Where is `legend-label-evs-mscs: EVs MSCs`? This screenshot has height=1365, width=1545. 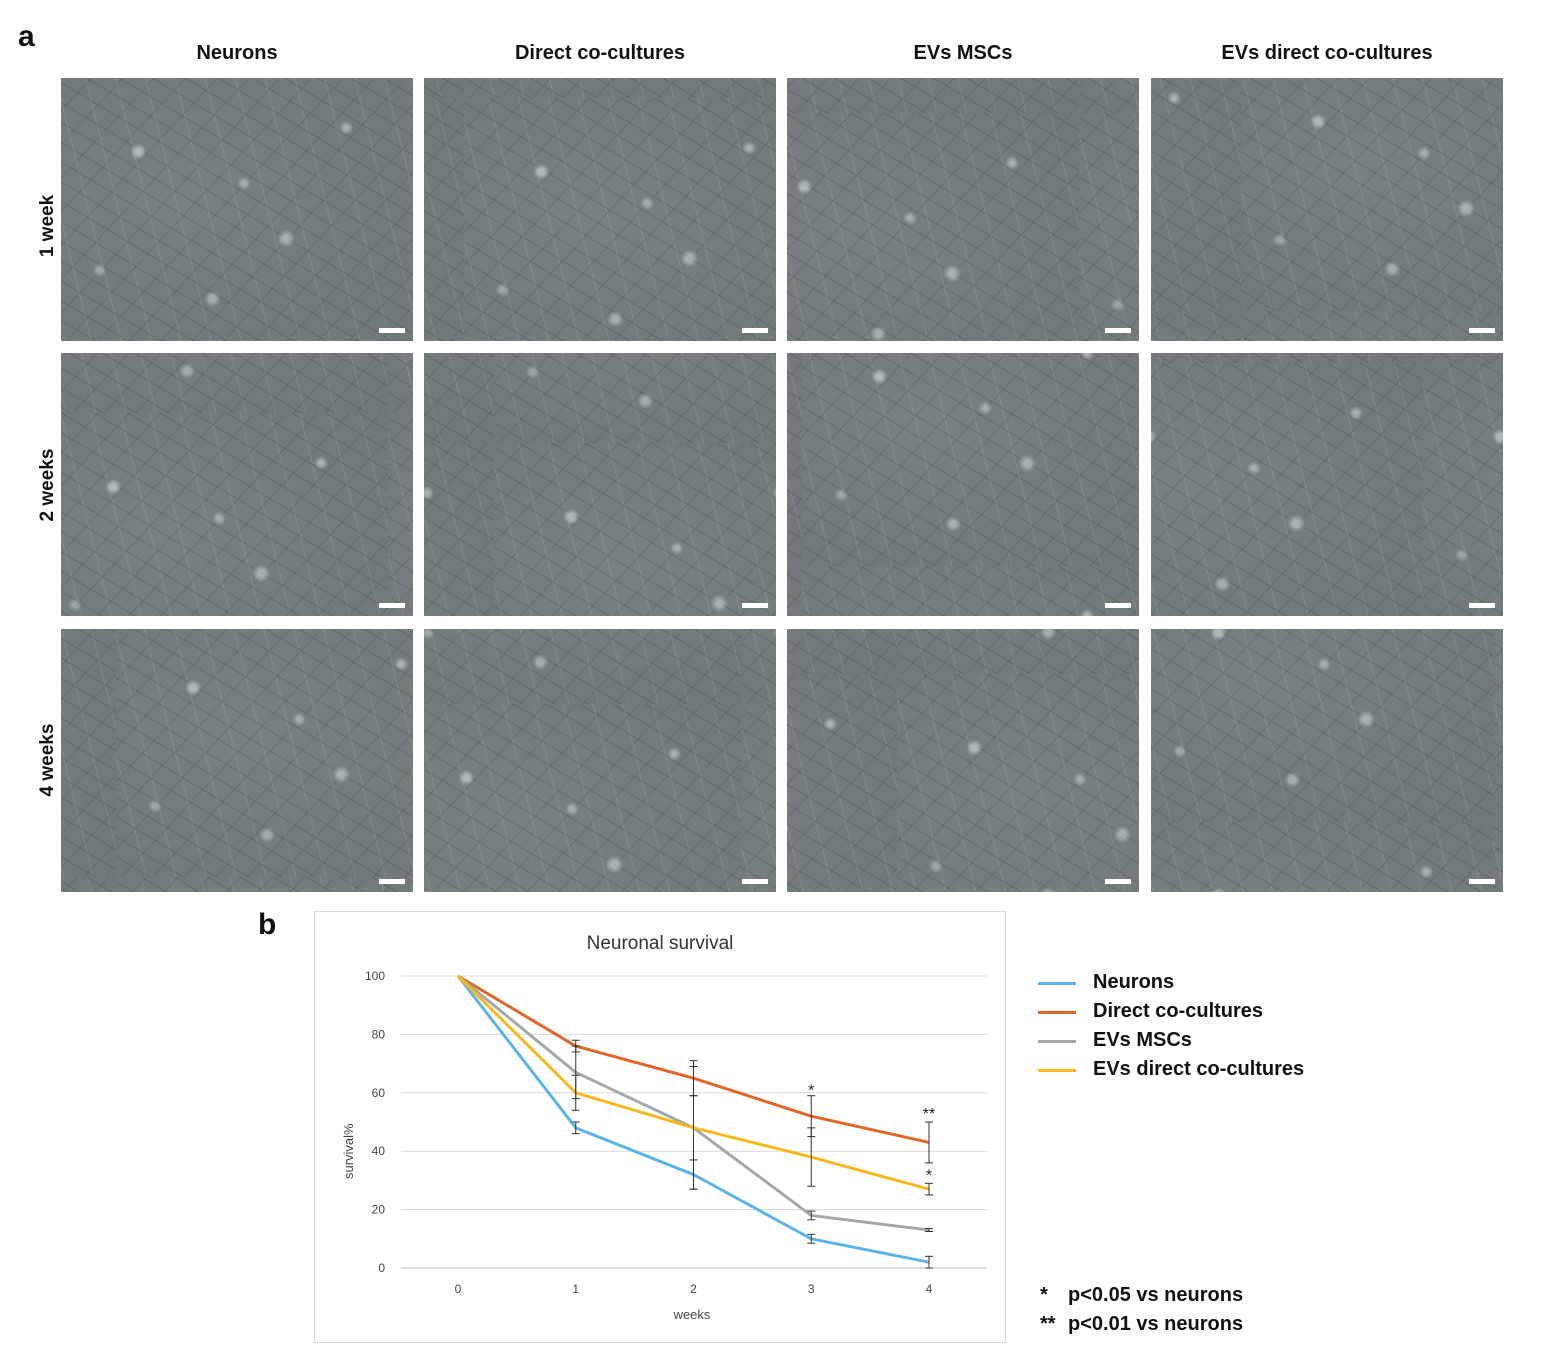
legend-label-evs-mscs: EVs MSCs is located at coordinates (1142, 1040).